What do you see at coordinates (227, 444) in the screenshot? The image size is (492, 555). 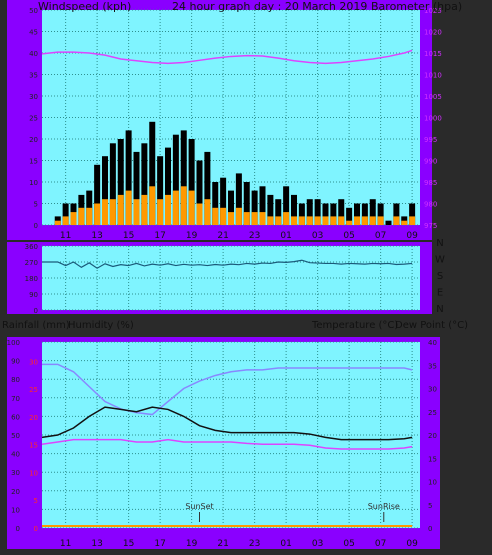 I see `dewpoint-line` at bounding box center [227, 444].